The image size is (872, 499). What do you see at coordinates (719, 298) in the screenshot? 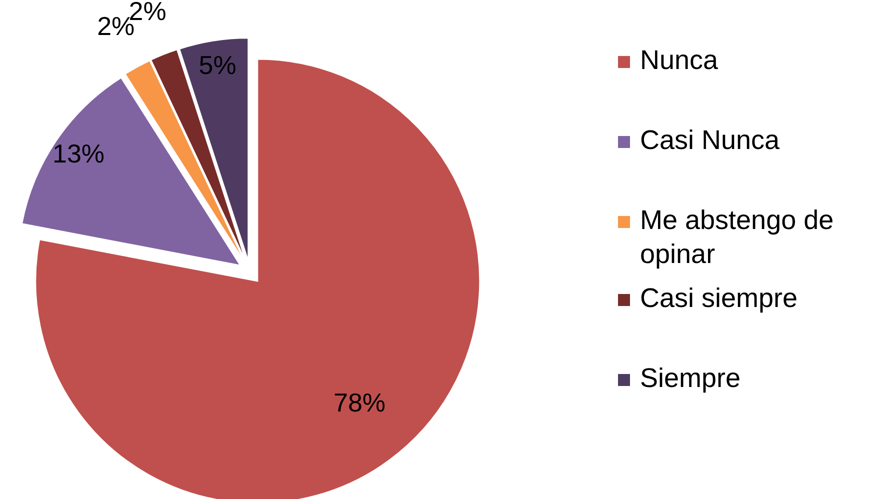
I see `legend-label: Casi siempre` at bounding box center [719, 298].